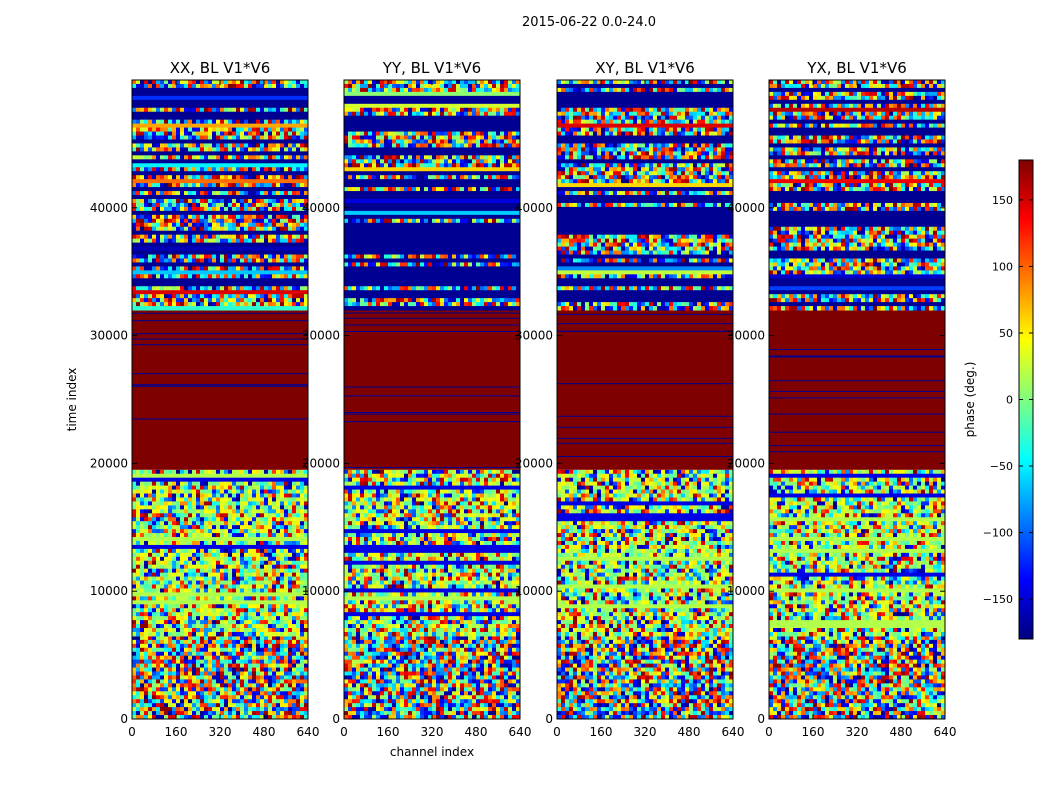 The image size is (1050, 804). Describe the element at coordinates (431, 68) in the screenshot. I see `panel-title: YY, BL V1*V6` at that location.